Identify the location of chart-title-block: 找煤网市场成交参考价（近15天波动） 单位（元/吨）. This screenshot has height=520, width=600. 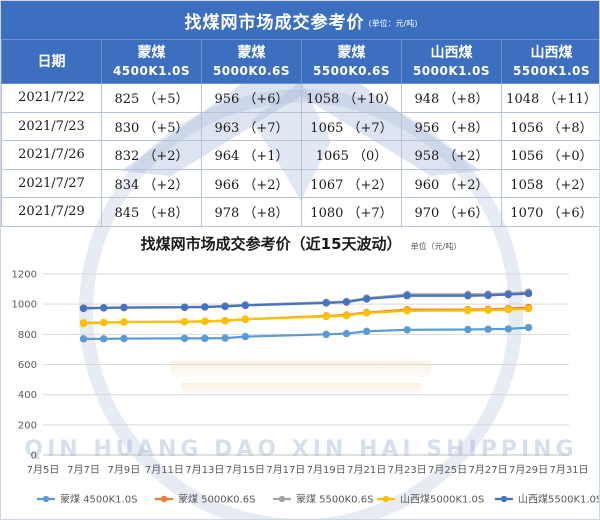
(300, 243).